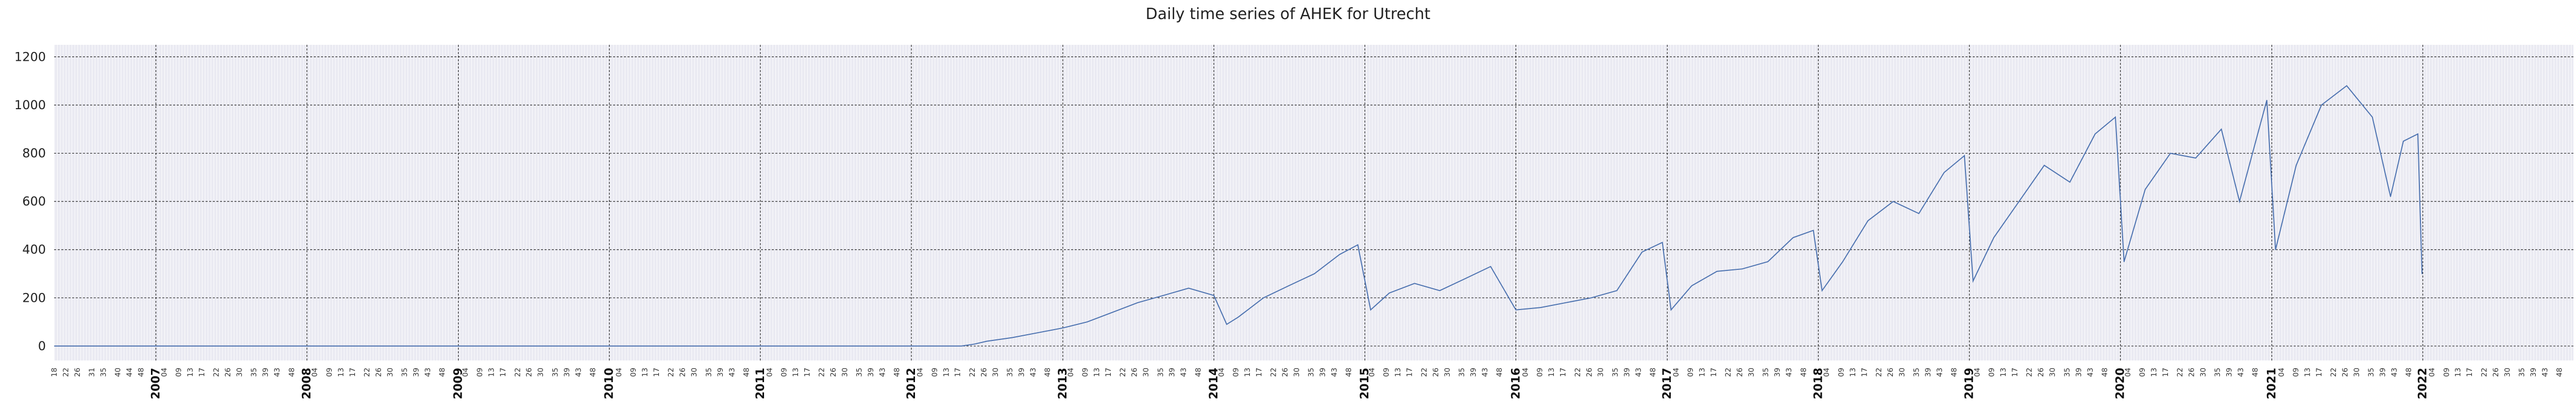 The image size is (2576, 412). I want to click on year-tick-label: 2012, so click(911, 383).